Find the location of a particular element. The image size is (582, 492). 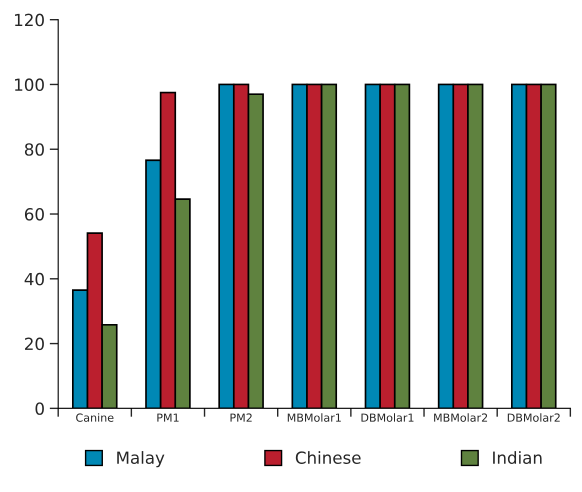

x-tick-label: DBMolar1 is located at coordinates (387, 417).